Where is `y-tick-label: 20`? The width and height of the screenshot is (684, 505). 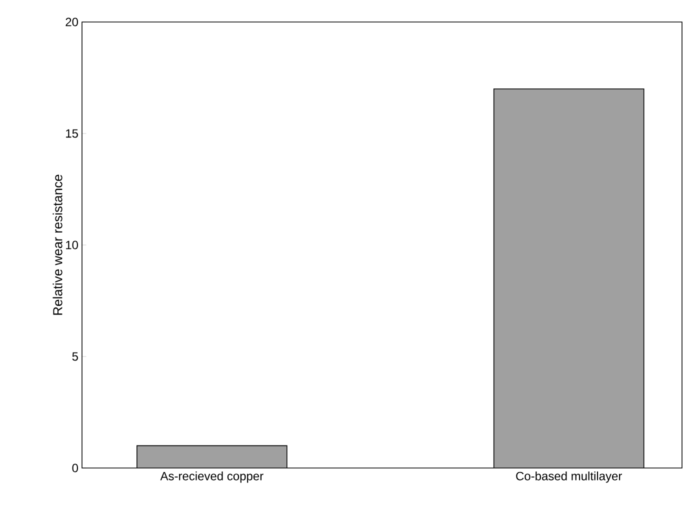 y-tick-label: 20 is located at coordinates (72, 22).